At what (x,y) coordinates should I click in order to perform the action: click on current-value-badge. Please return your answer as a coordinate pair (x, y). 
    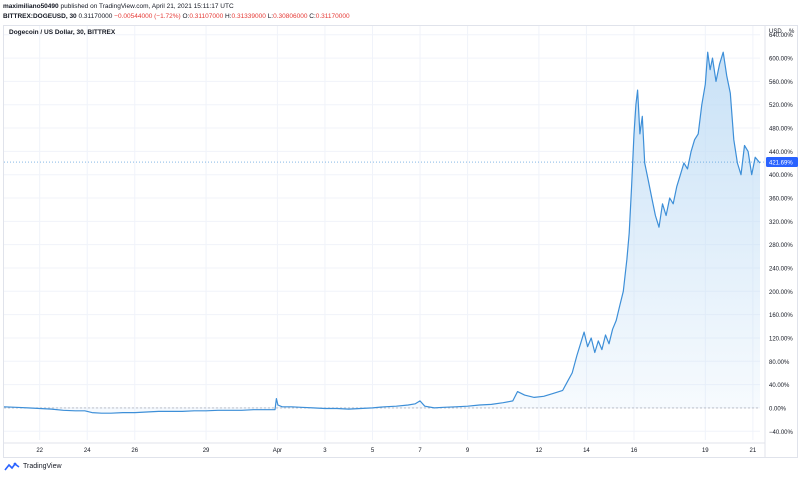
    Looking at the image, I should click on (782, 162).